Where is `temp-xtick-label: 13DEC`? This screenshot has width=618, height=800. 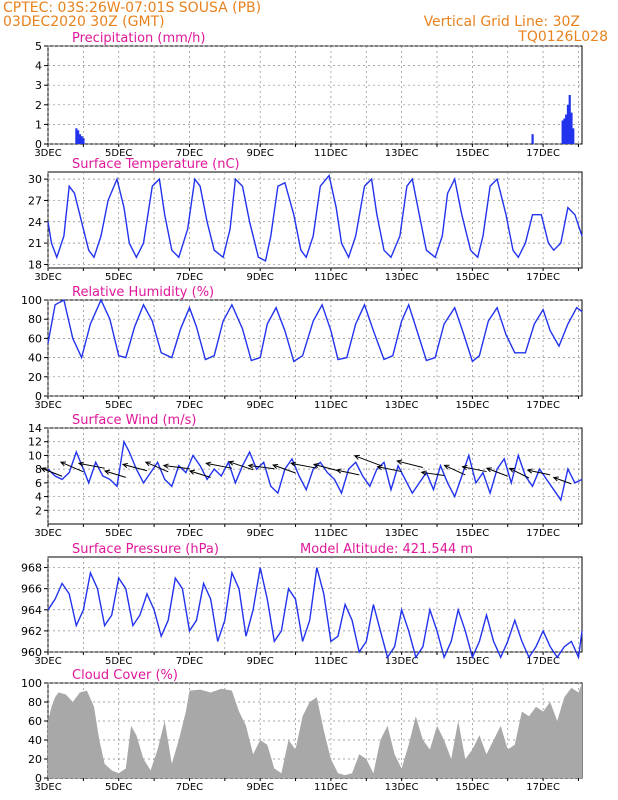 temp-xtick-label: 13DEC is located at coordinates (402, 277).